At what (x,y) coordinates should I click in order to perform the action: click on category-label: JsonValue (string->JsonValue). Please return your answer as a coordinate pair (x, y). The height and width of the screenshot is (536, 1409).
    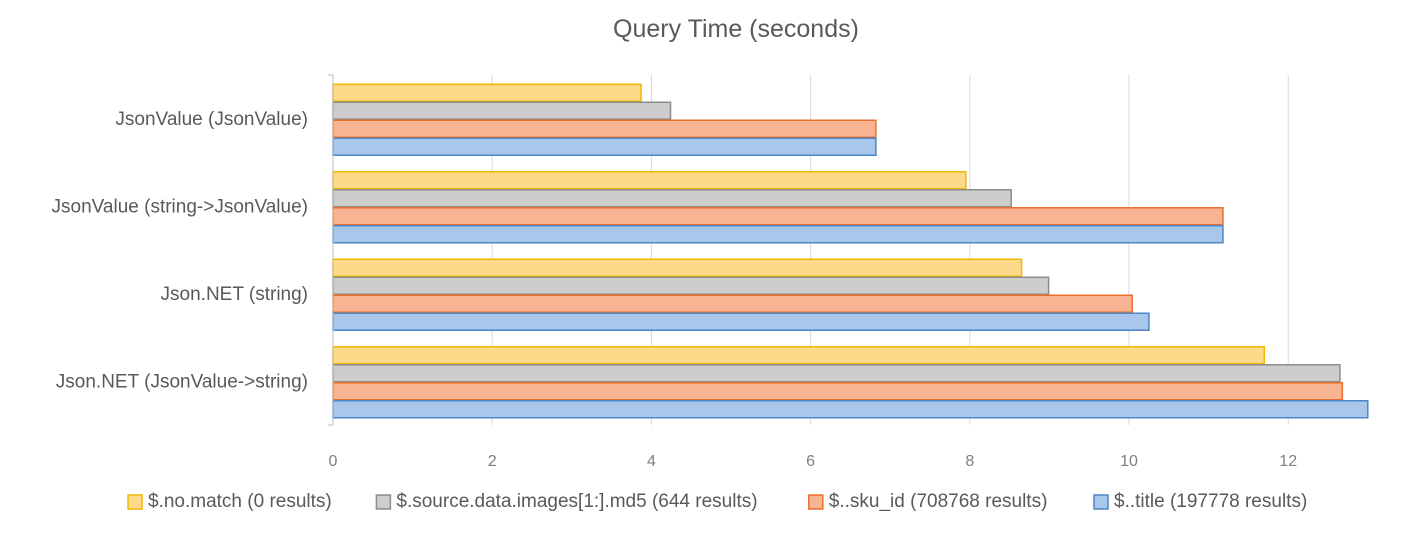
    Looking at the image, I should click on (180, 206).